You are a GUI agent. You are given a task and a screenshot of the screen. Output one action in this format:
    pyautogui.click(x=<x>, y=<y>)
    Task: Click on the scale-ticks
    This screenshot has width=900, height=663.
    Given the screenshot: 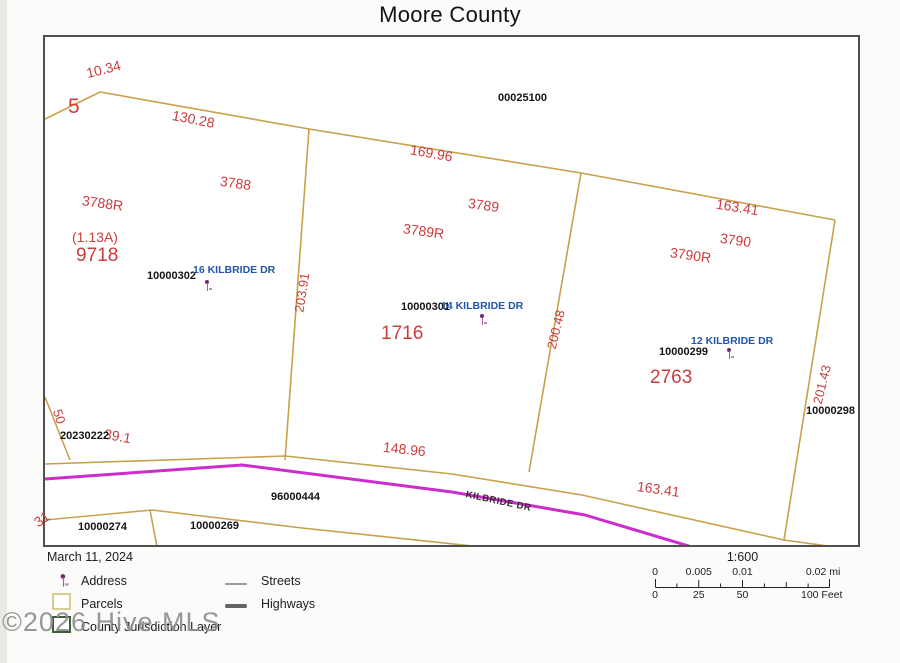 What is the action you would take?
    pyautogui.click(x=742, y=583)
    